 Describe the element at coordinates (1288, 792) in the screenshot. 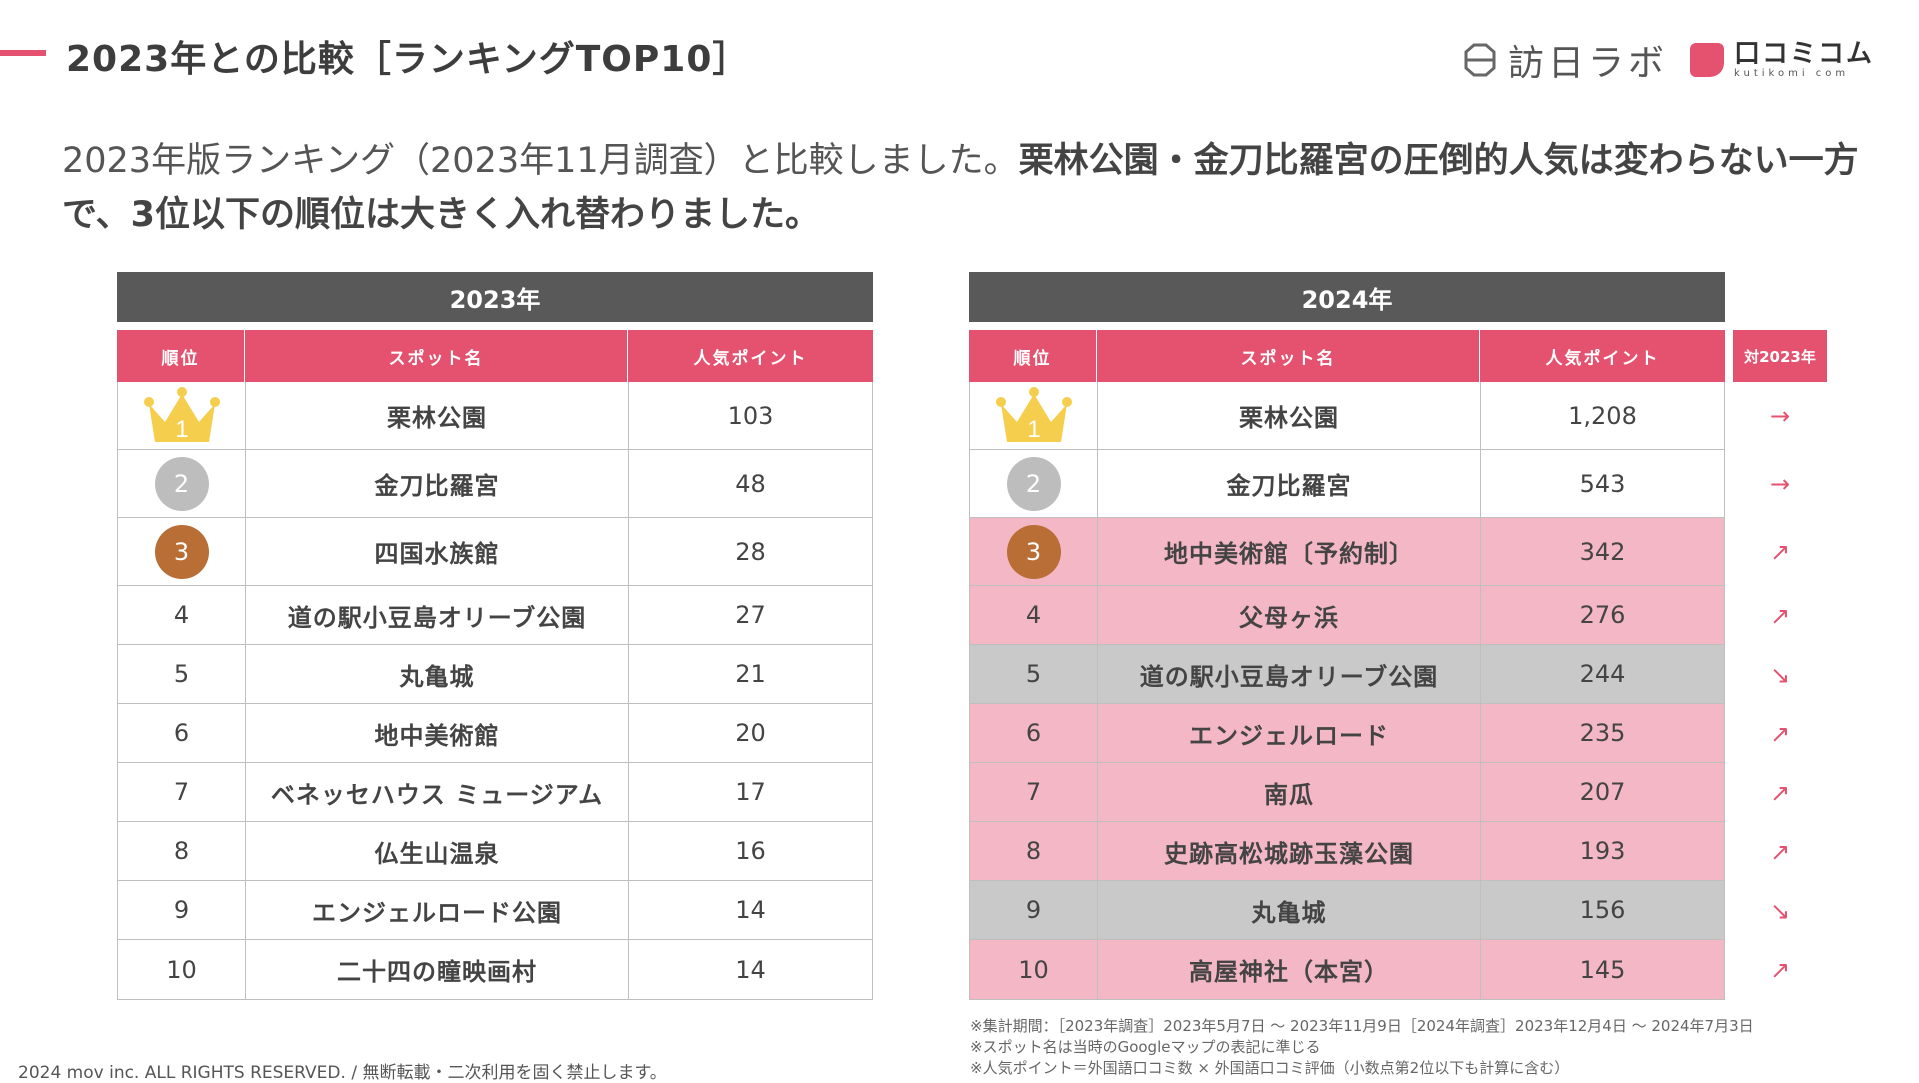

I see `spot-name-cell: 南瓜` at that location.